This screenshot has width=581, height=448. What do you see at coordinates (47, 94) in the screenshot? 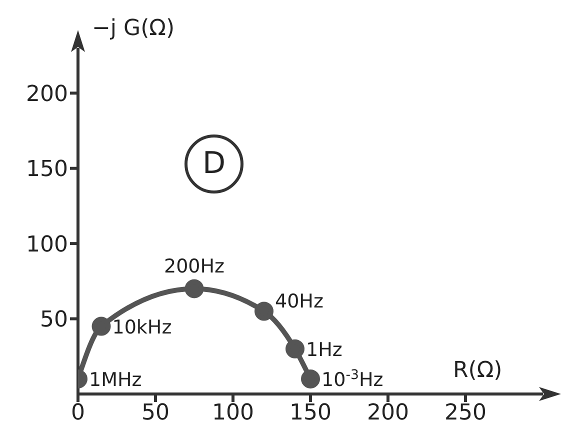
I see `y-tick-label: 200` at bounding box center [47, 94].